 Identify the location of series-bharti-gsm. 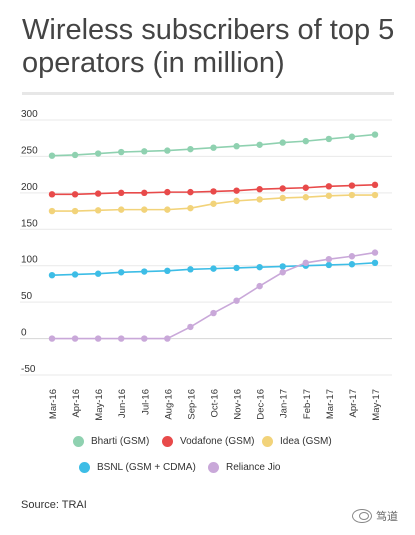
(213, 145).